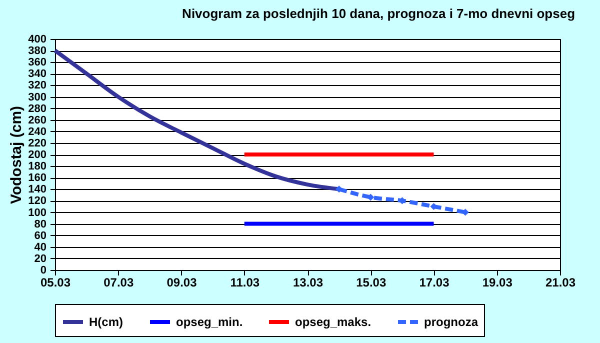 The width and height of the screenshot is (600, 343). I want to click on y-tick-label: 0, so click(43, 270).